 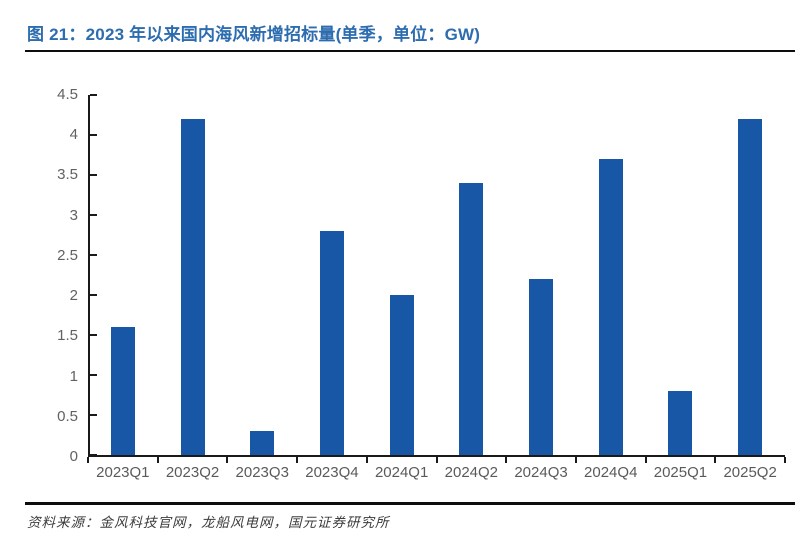 What do you see at coordinates (471, 472) in the screenshot?
I see `x-axis-tick-label: 2024Q2` at bounding box center [471, 472].